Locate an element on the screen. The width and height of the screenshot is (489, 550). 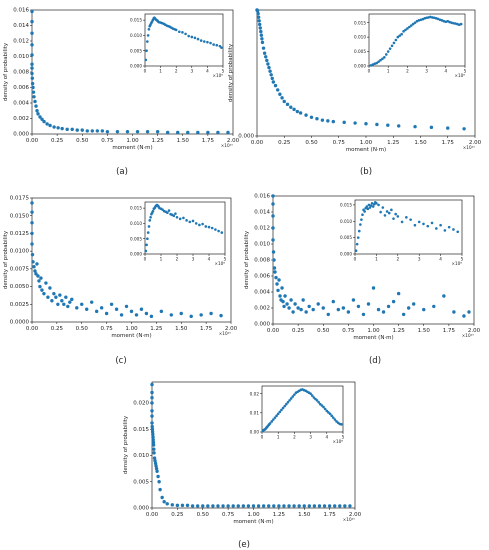
a-inset-xtick-label: 1 is located at coordinates (160, 71).